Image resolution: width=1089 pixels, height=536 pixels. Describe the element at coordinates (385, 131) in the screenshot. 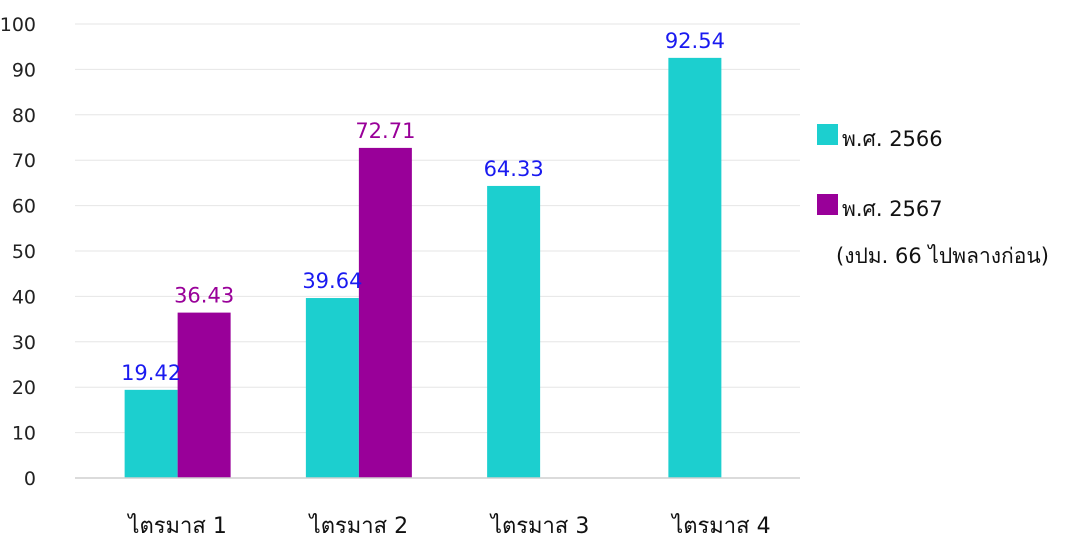

I see `data-label: 72.71` at that location.